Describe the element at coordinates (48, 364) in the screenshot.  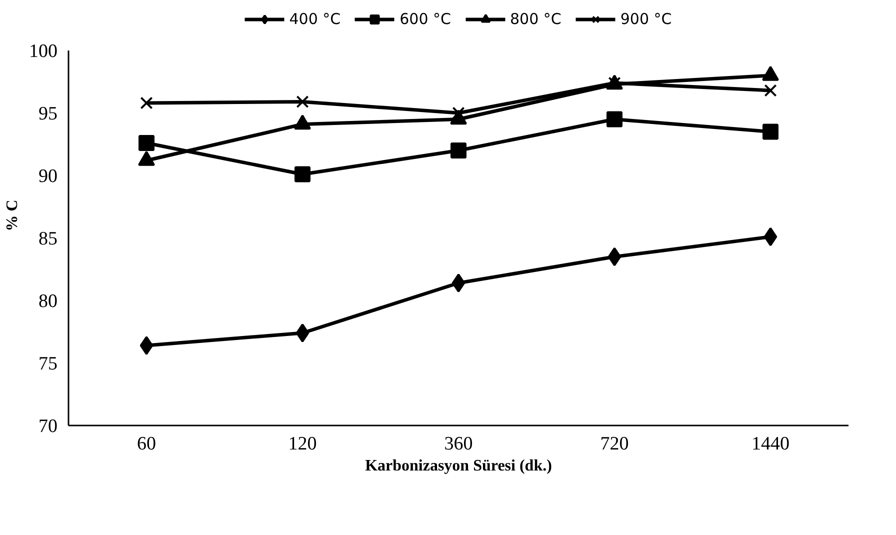
I see `y-tick-label: 75` at that location.